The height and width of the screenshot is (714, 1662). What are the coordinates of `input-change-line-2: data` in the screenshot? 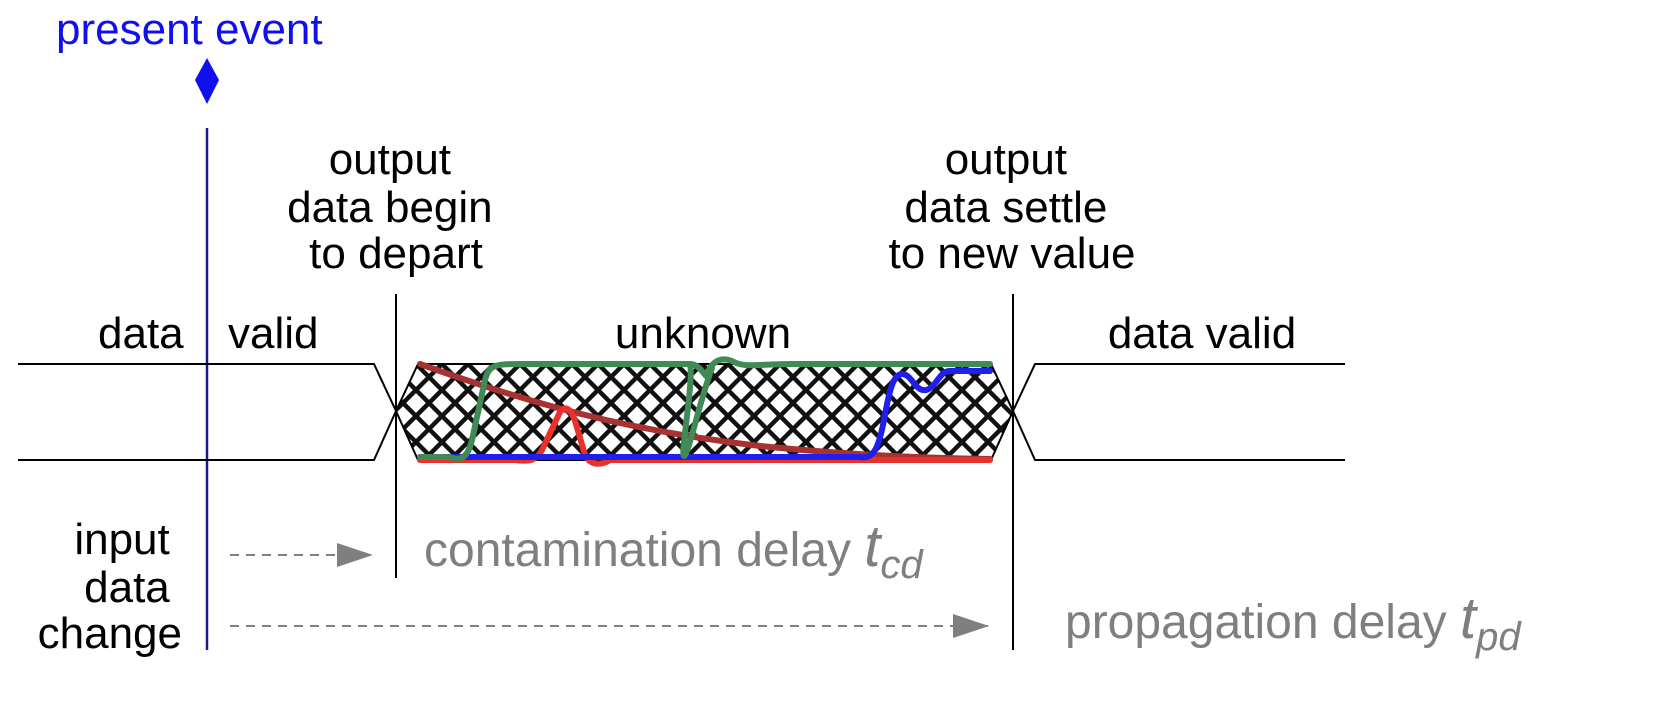 It's located at (127, 587).